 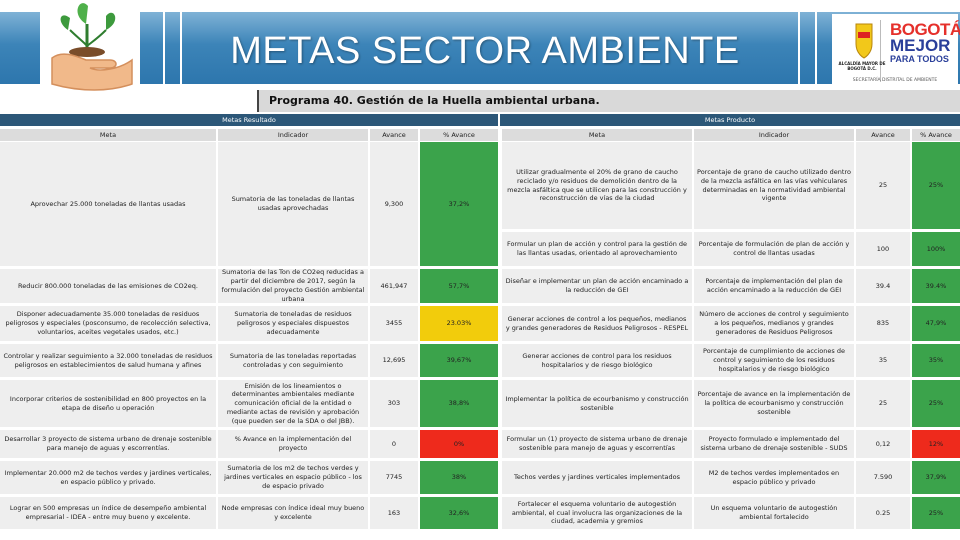 What do you see at coordinates (394, 360) in the screenshot?
I see `resultado-avance-cell: 12,695` at bounding box center [394, 360].